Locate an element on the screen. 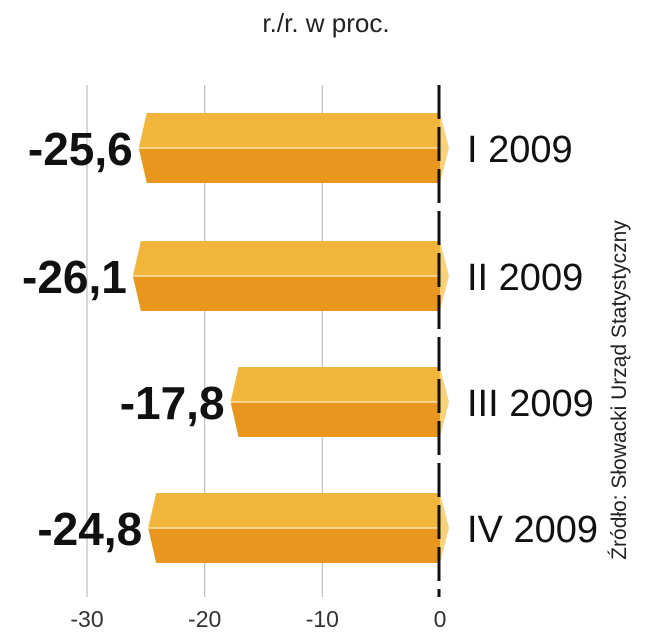 This screenshot has height=640, width=652. x-tick-label: 0 is located at coordinates (440, 619).